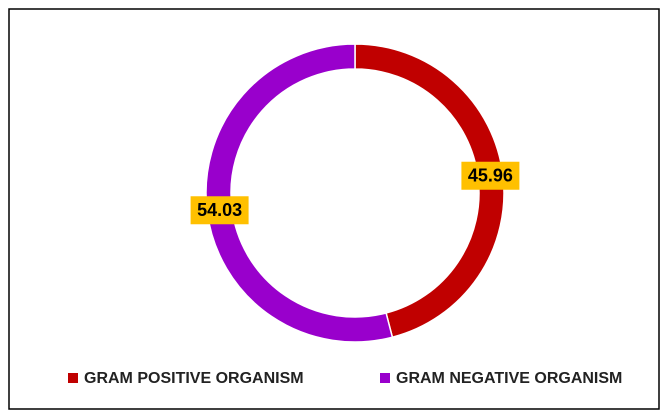 The image size is (668, 419). Describe the element at coordinates (509, 378) in the screenshot. I see `legend-label: GRAM NEGATIVE ORGANISM` at that location.